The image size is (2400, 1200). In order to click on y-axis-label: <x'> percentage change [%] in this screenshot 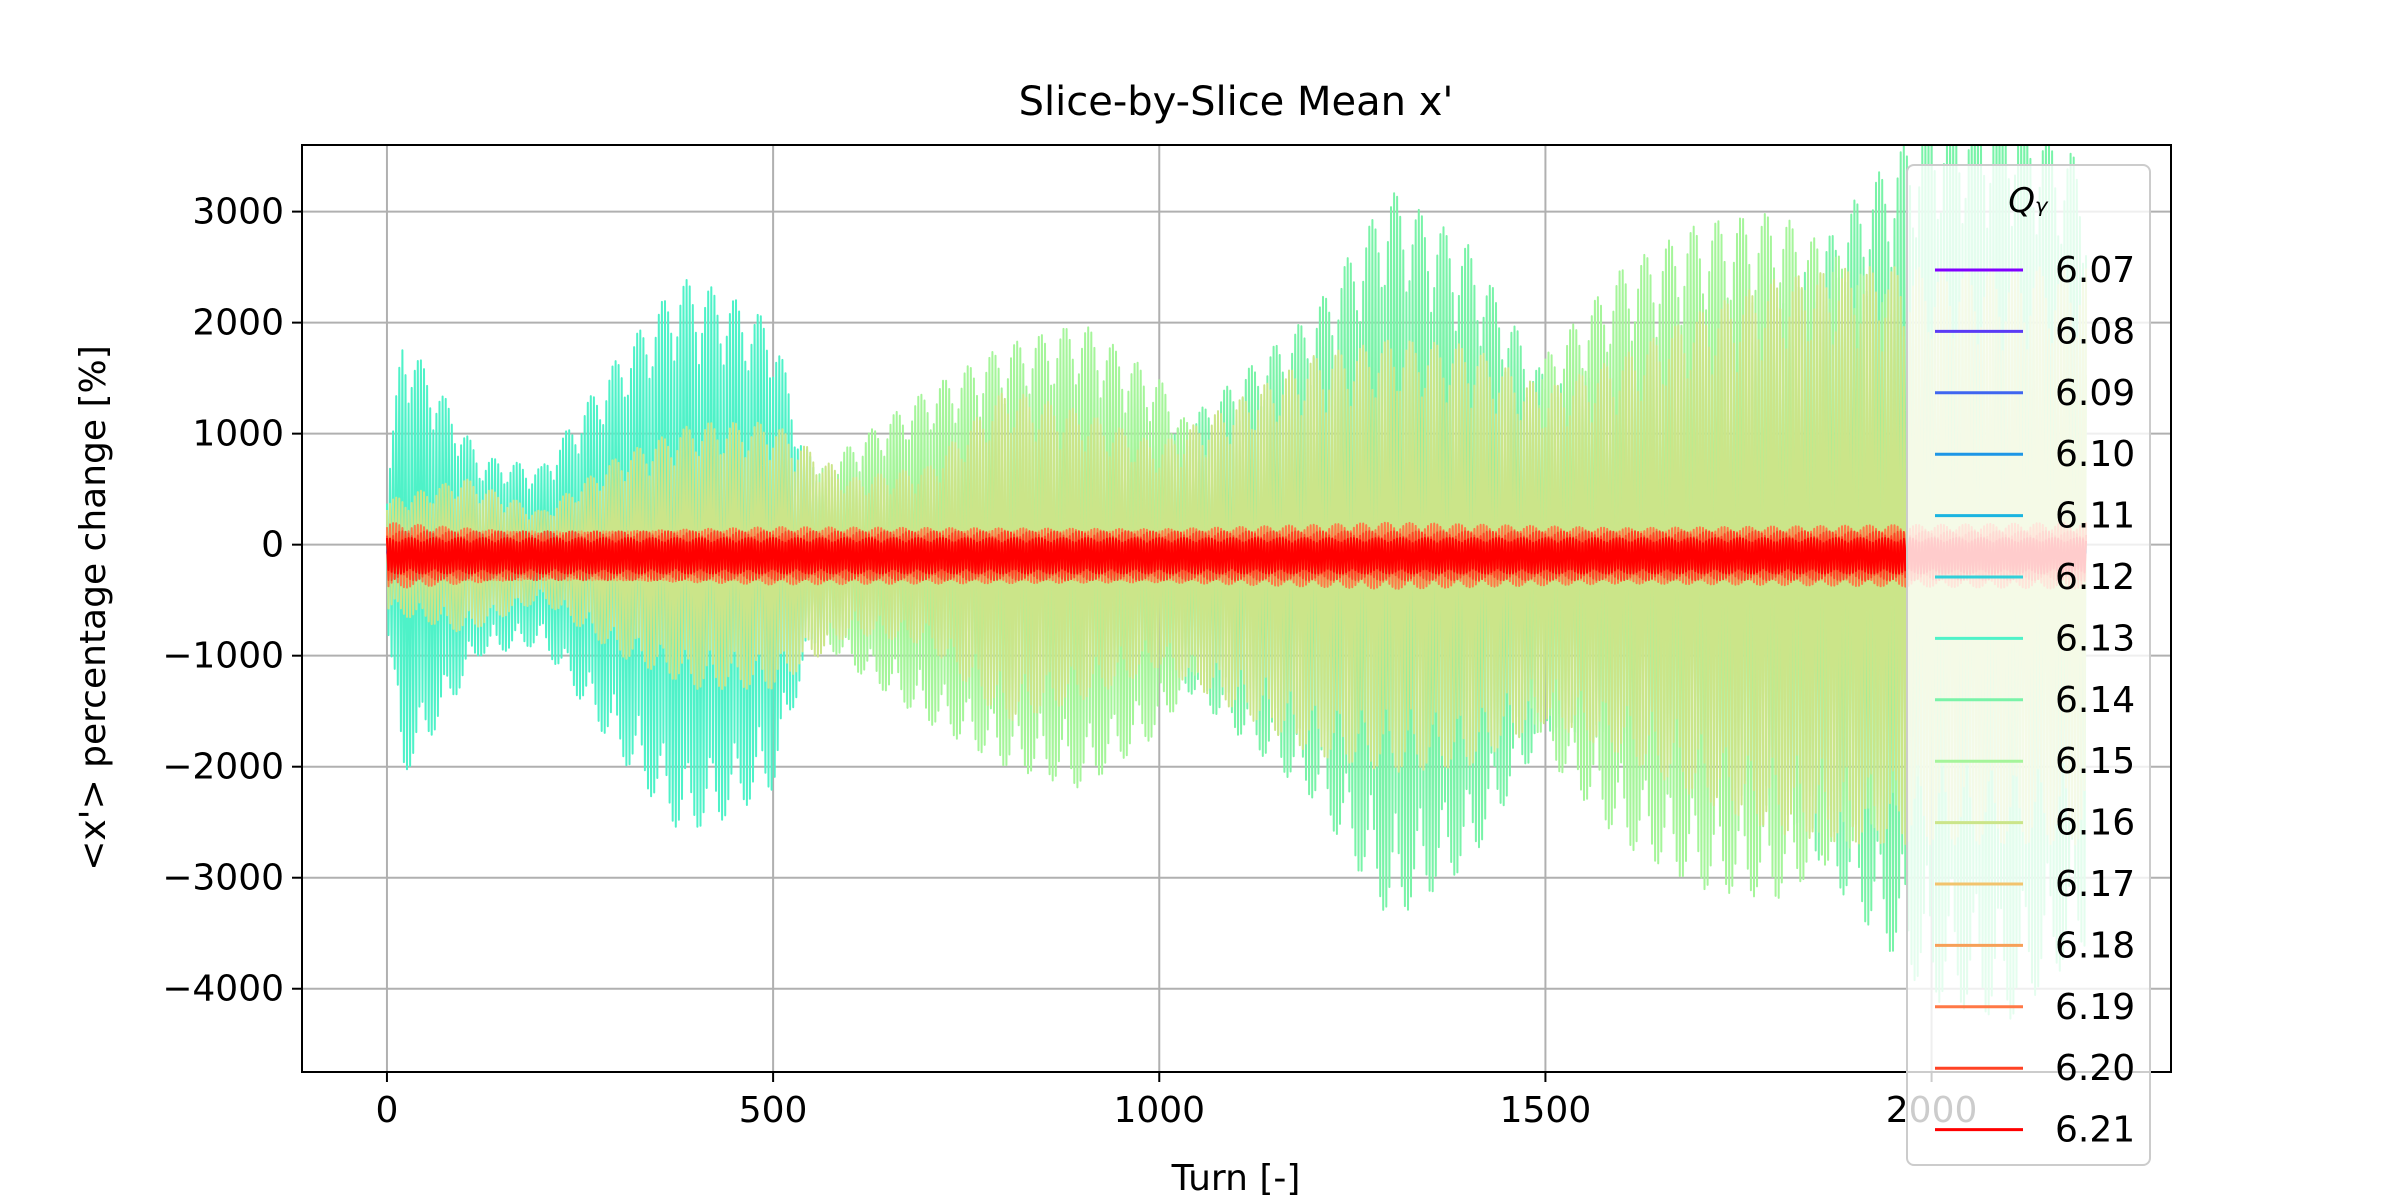, I will do `click(93, 608)`.